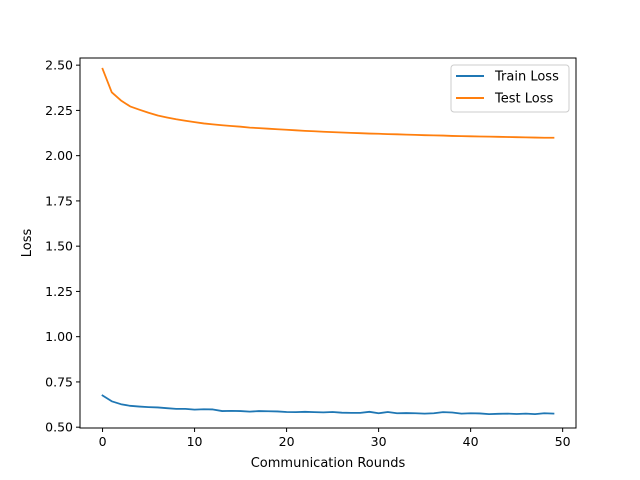  What do you see at coordinates (59, 200) in the screenshot?
I see `y-tick-label: 1.75` at bounding box center [59, 200].